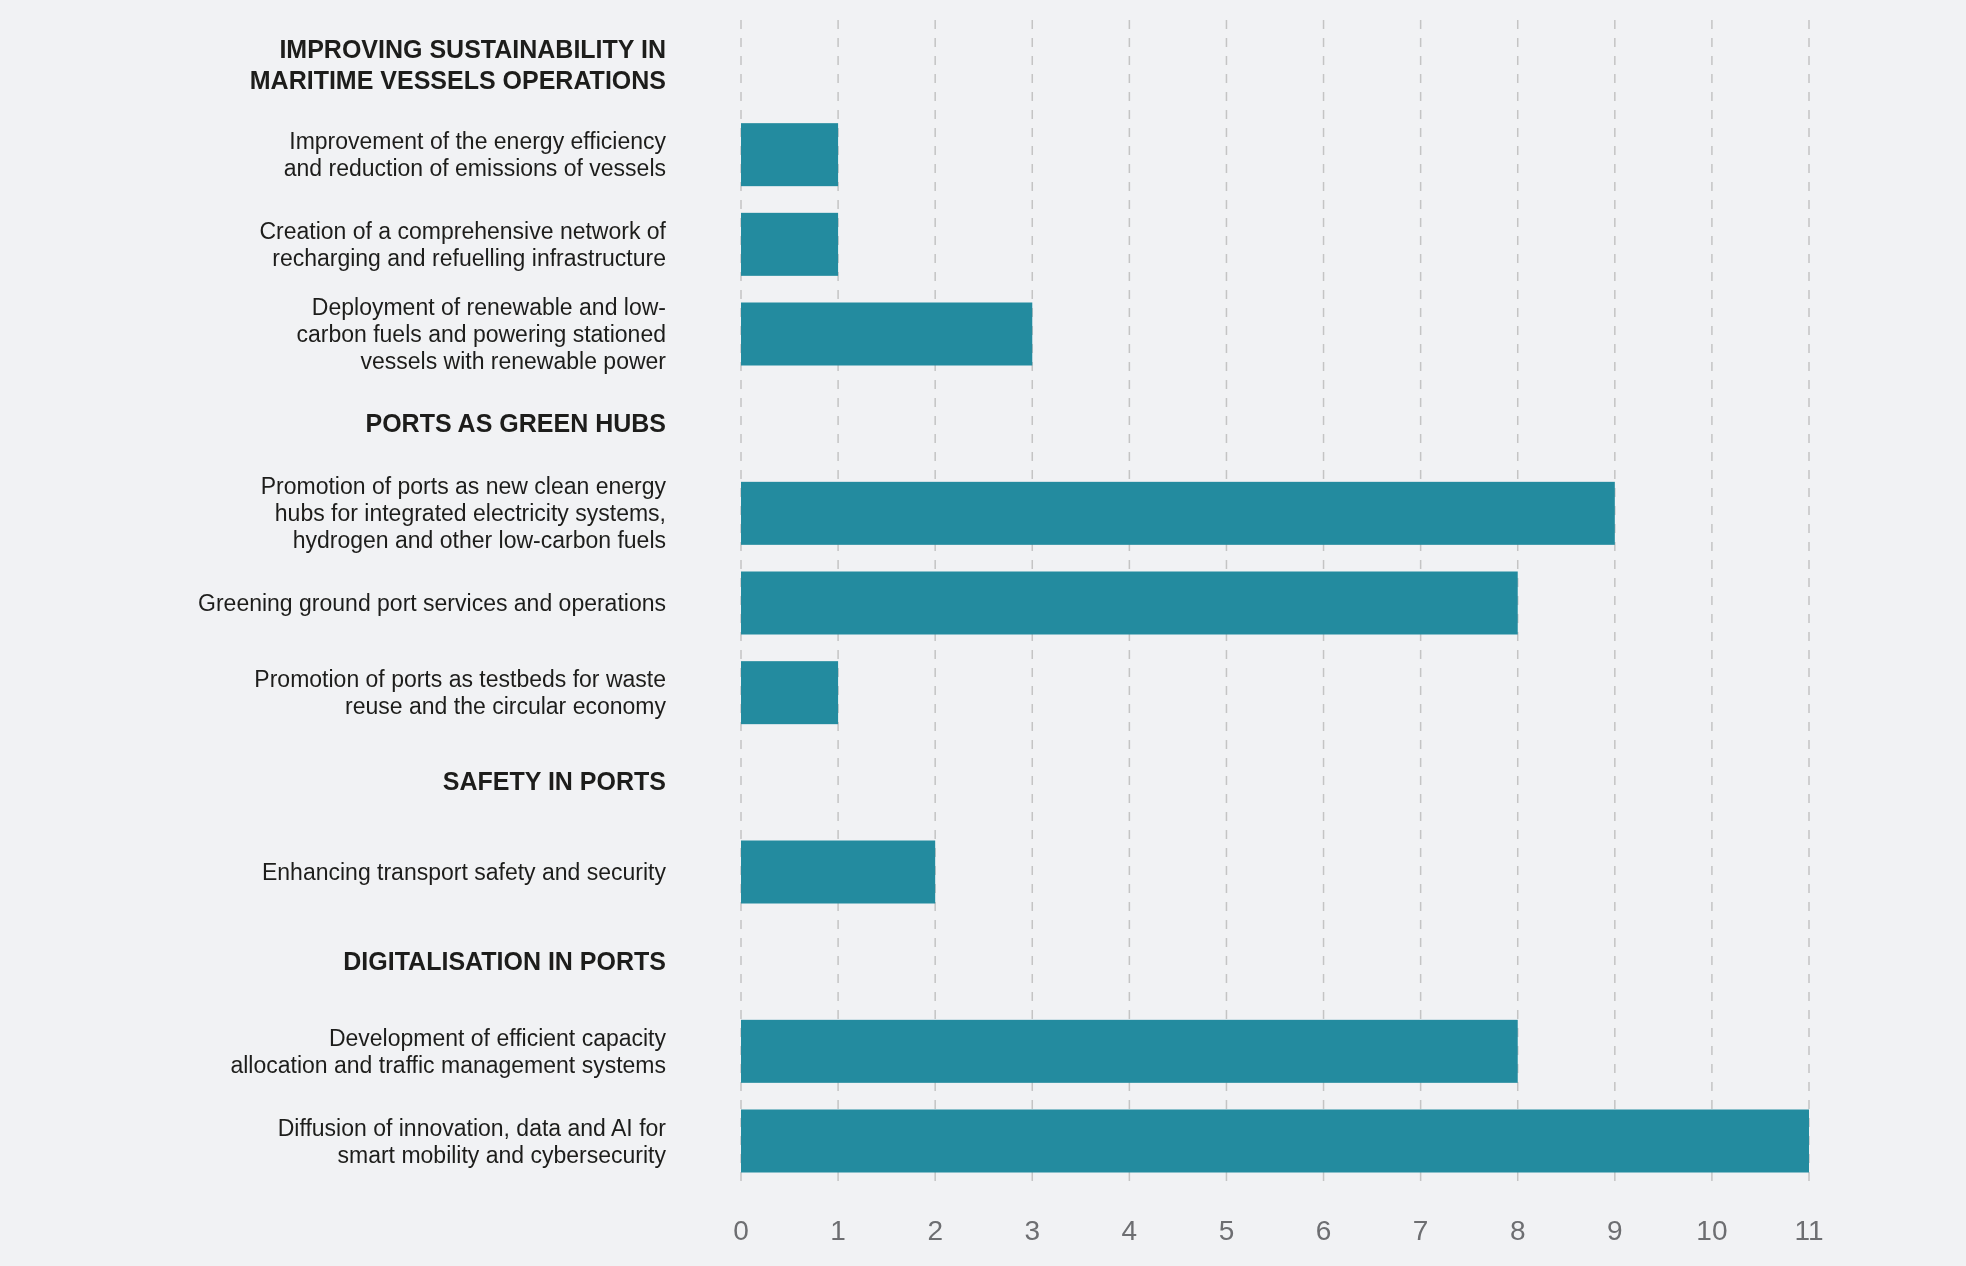  I want to click on x-tick-label: 0, so click(741, 1230).